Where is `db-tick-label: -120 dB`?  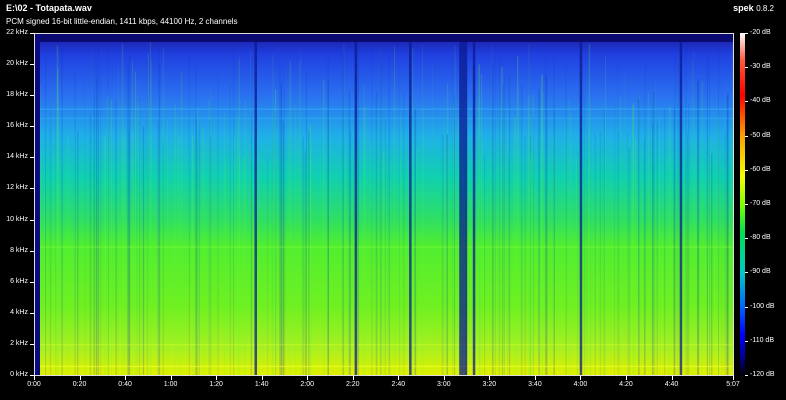 db-tick-label: -120 dB is located at coordinates (762, 374).